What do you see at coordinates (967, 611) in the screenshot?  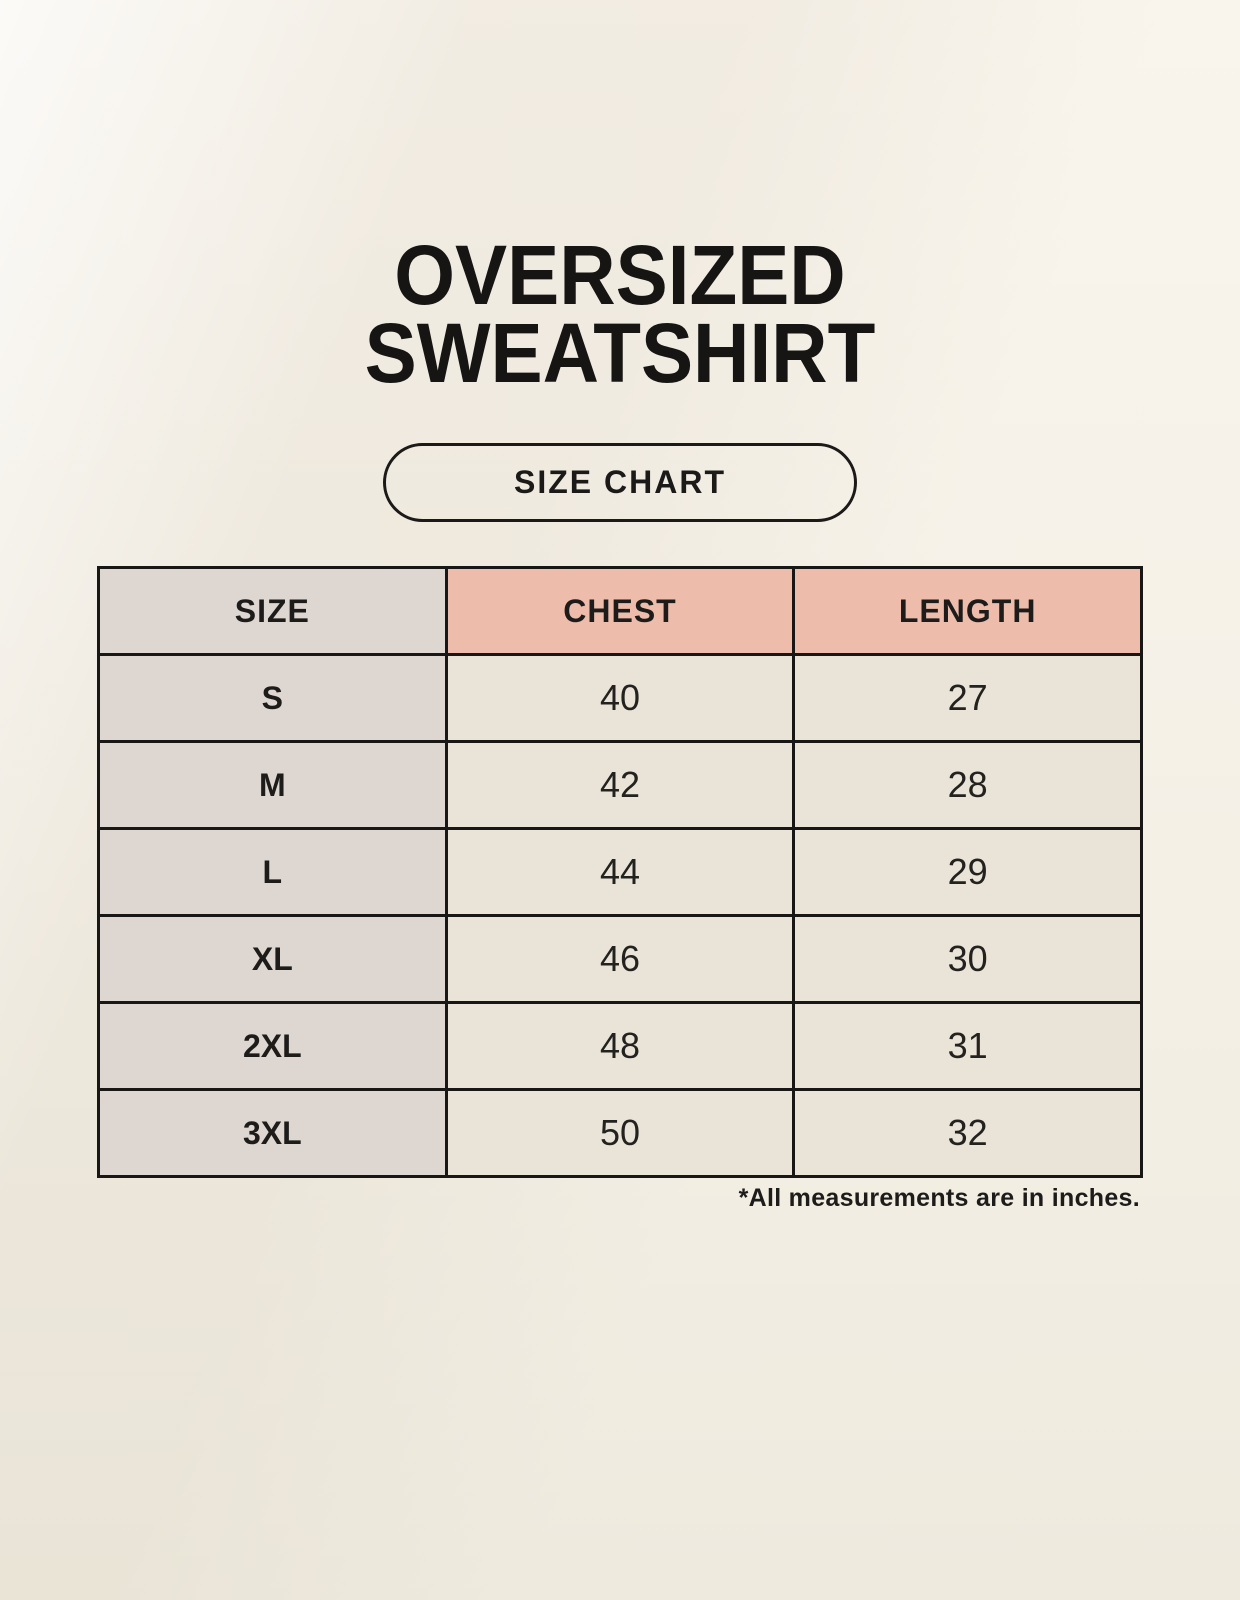 I see `column-header-length: LENGTH` at bounding box center [967, 611].